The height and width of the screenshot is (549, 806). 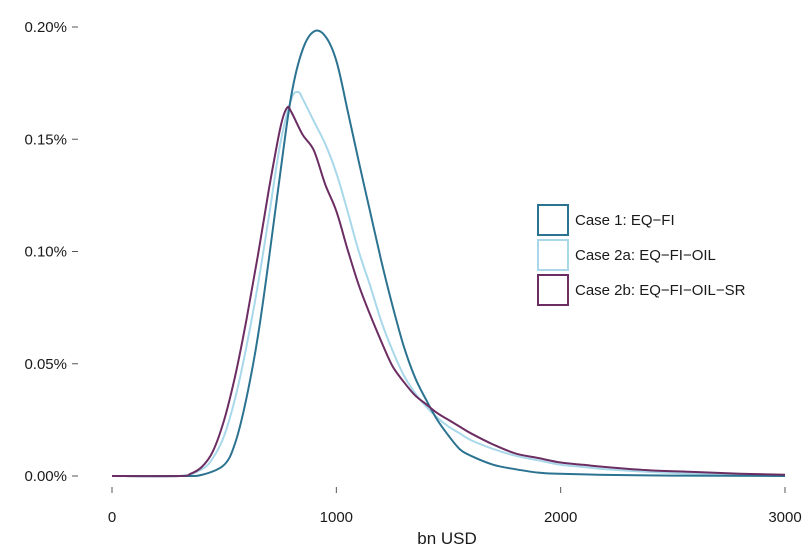 I want to click on y-tick-label: 0.15%, so click(x=45, y=139).